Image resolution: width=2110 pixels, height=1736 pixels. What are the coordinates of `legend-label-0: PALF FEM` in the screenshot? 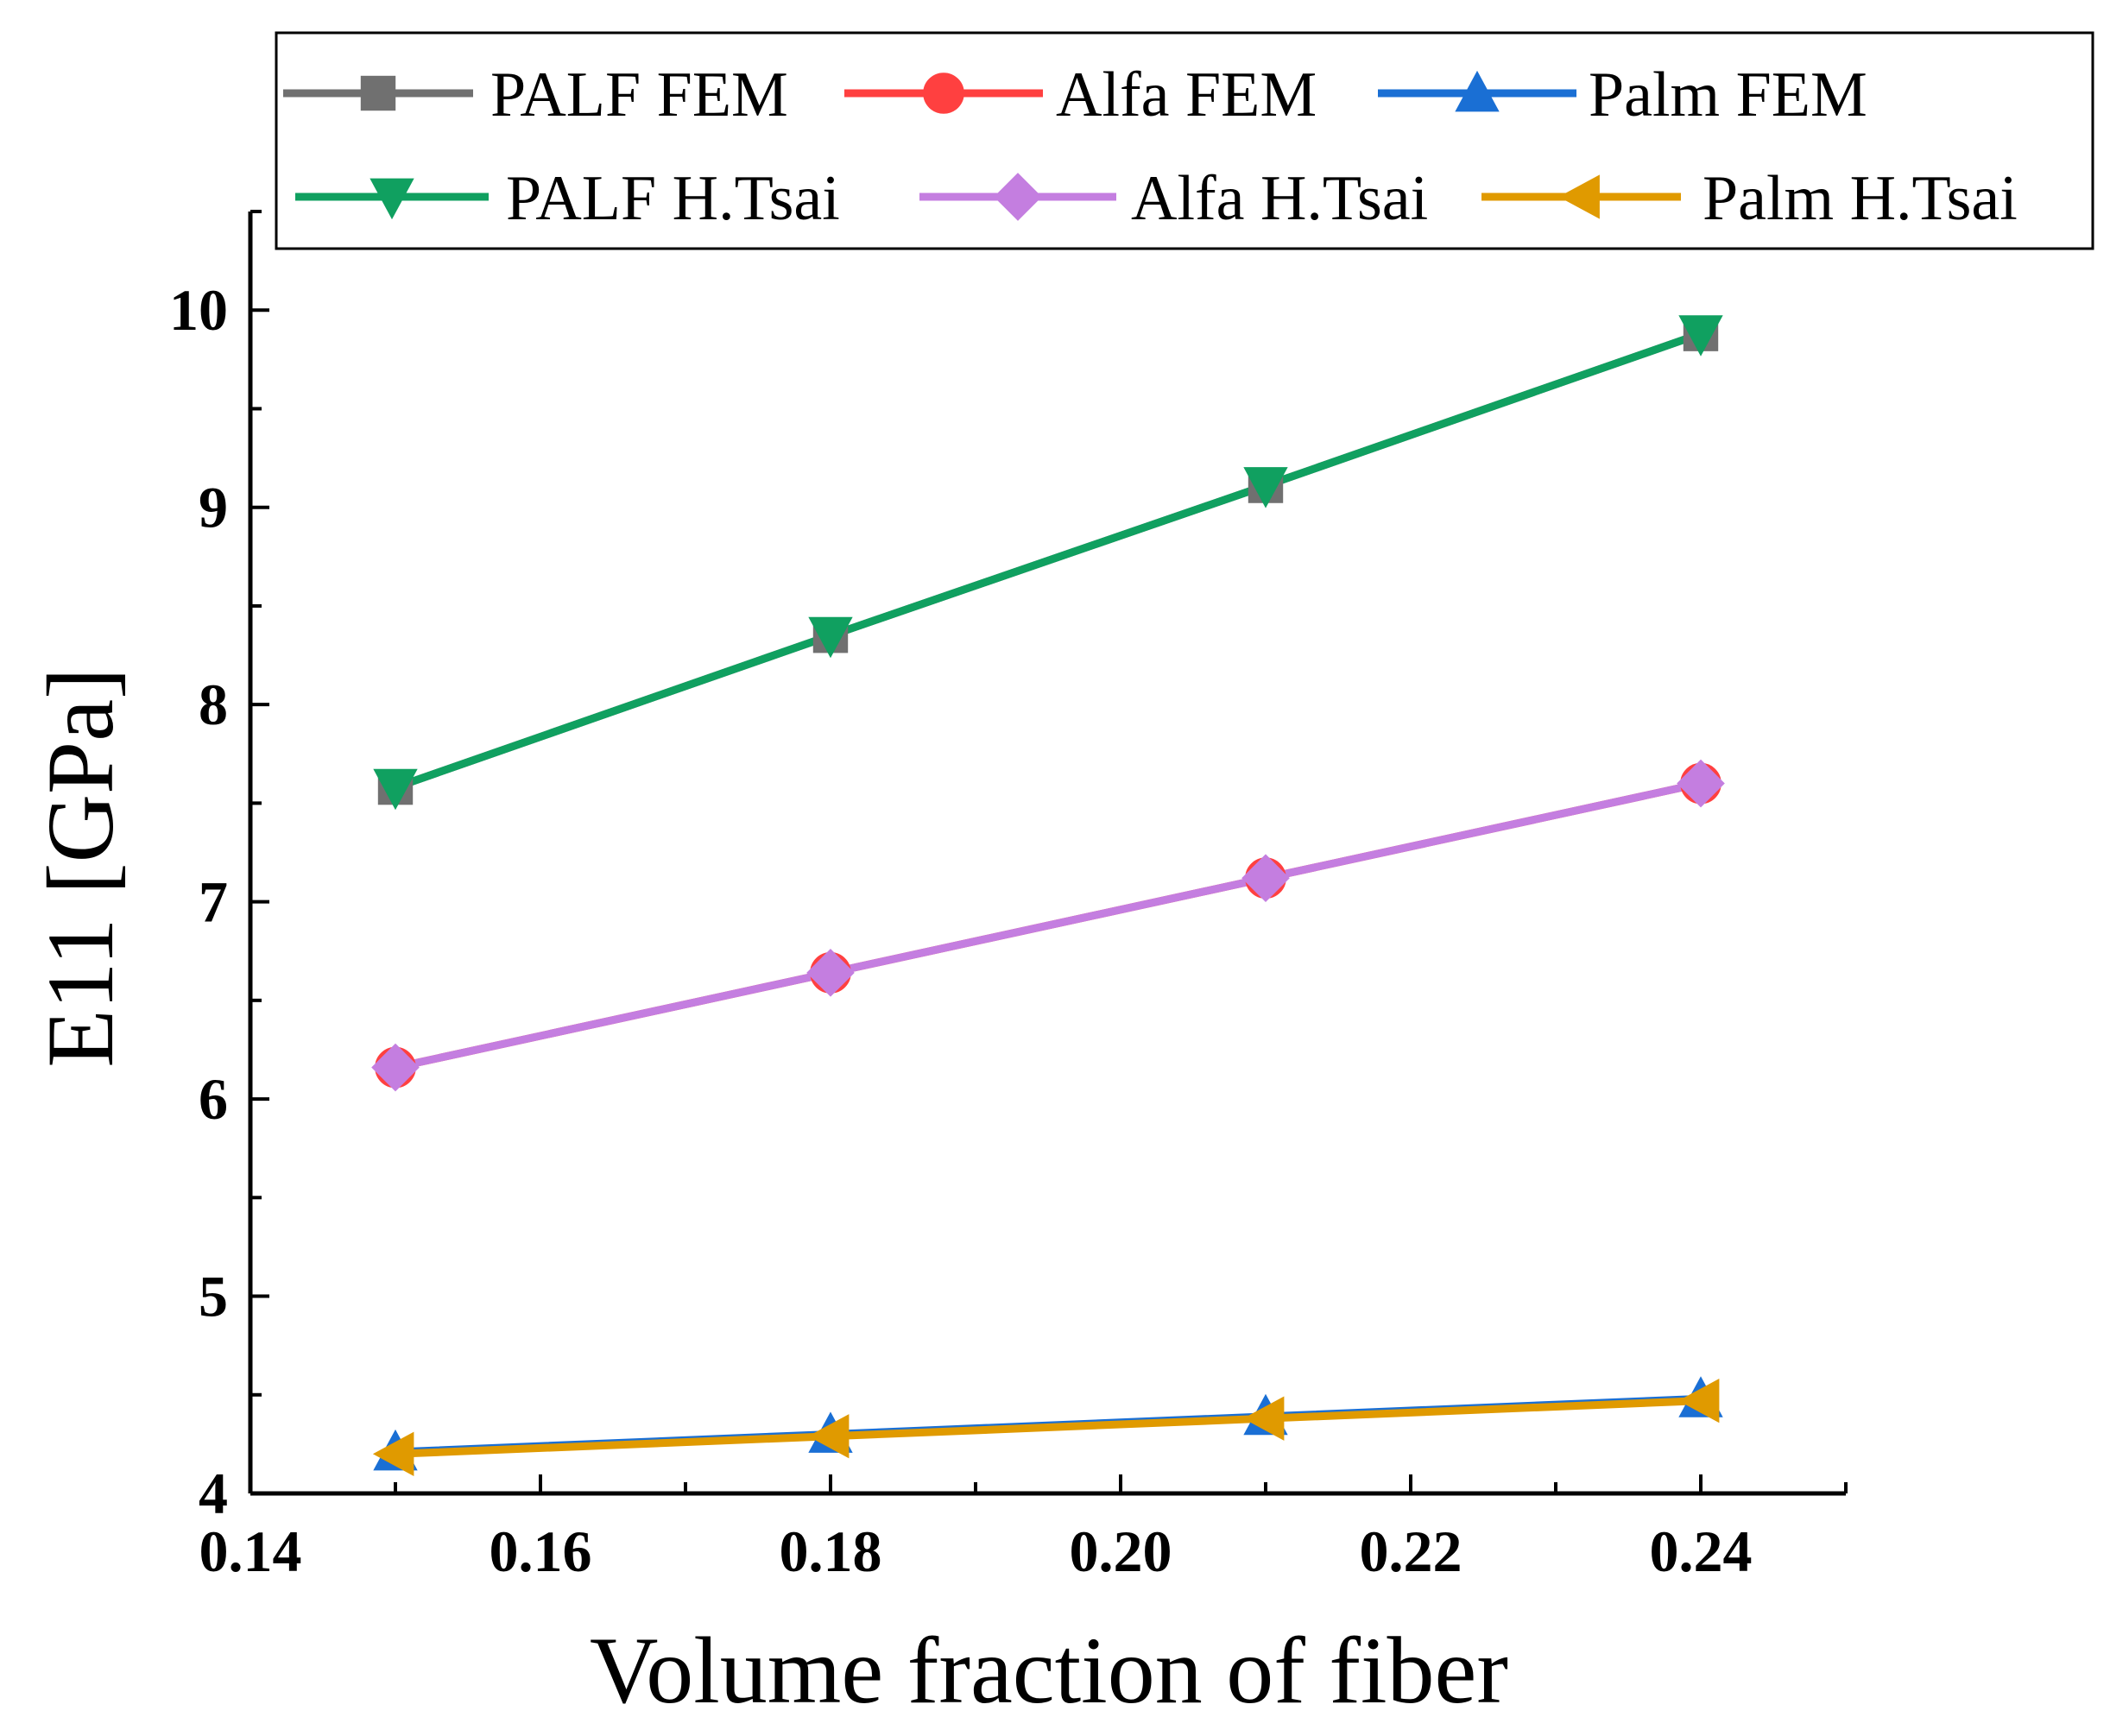 It's located at (639, 95).